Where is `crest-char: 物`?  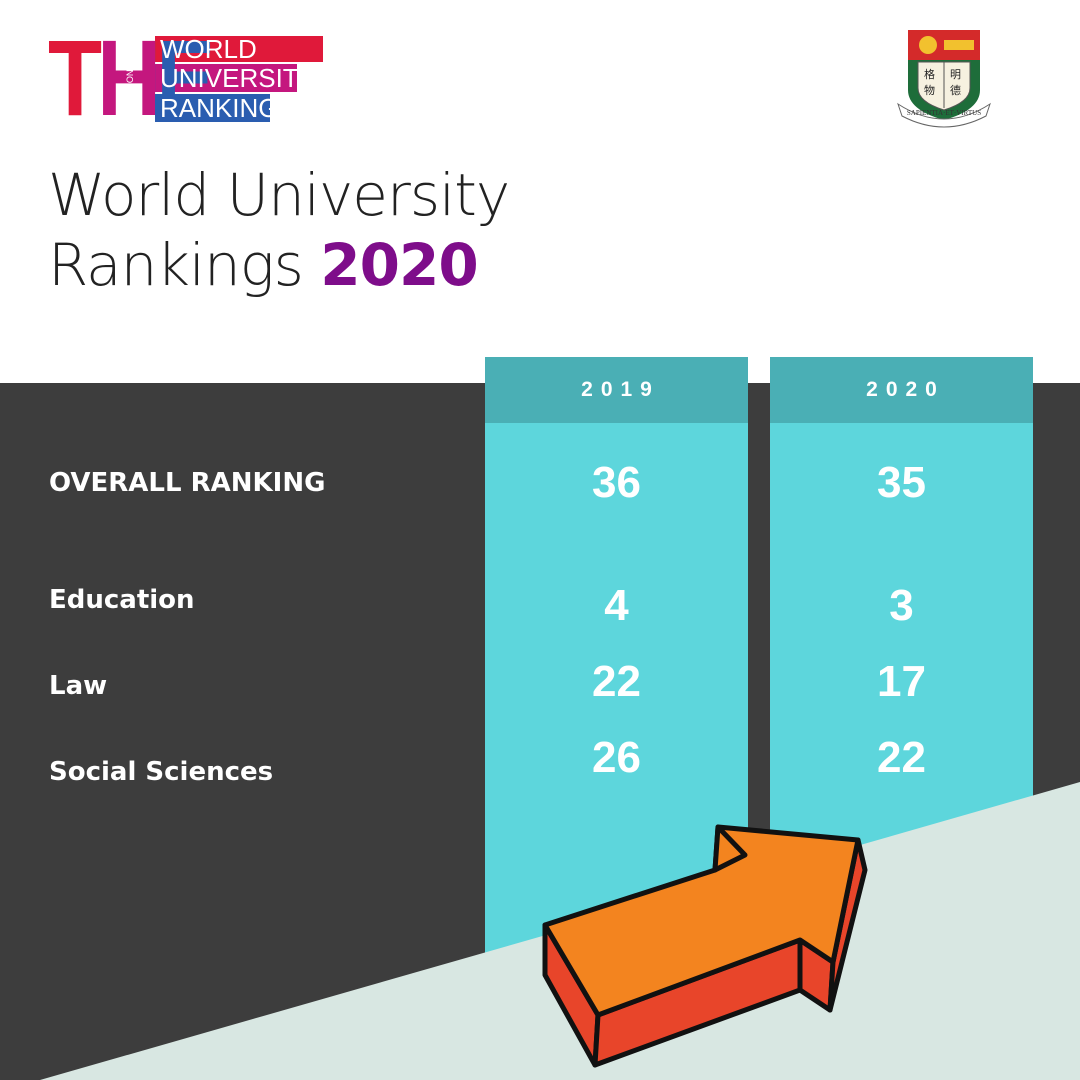 crest-char: 物 is located at coordinates (929, 90).